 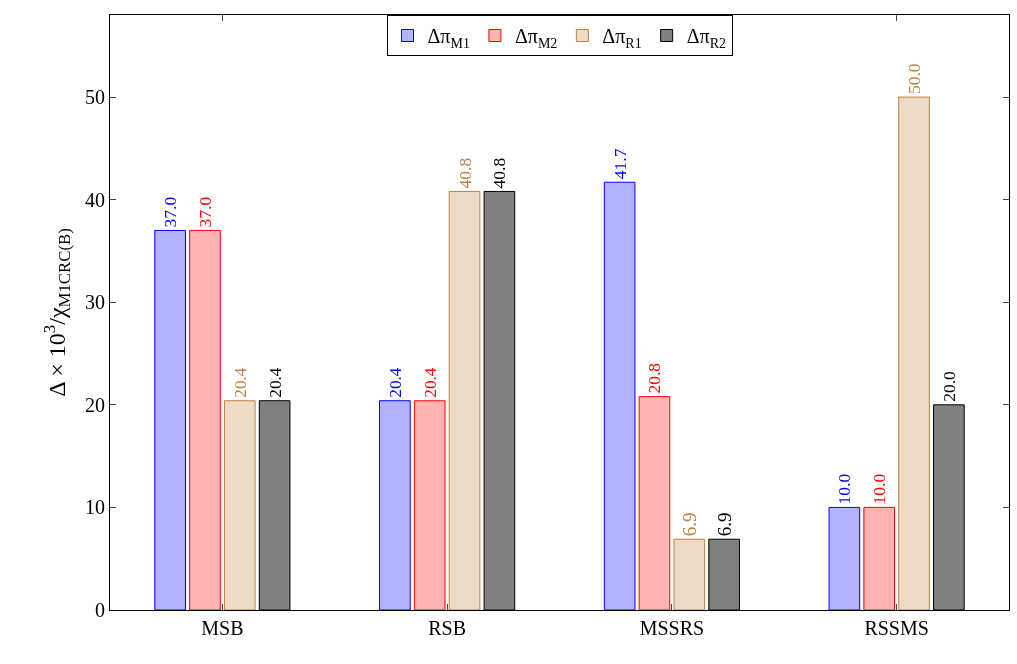 I want to click on y-tick-label: 10, so click(x=95, y=507).